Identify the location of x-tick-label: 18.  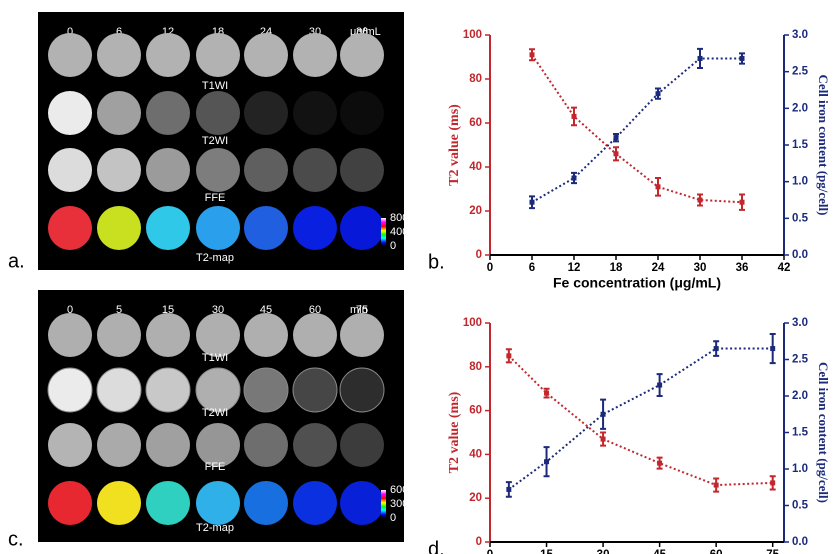
(616, 268).